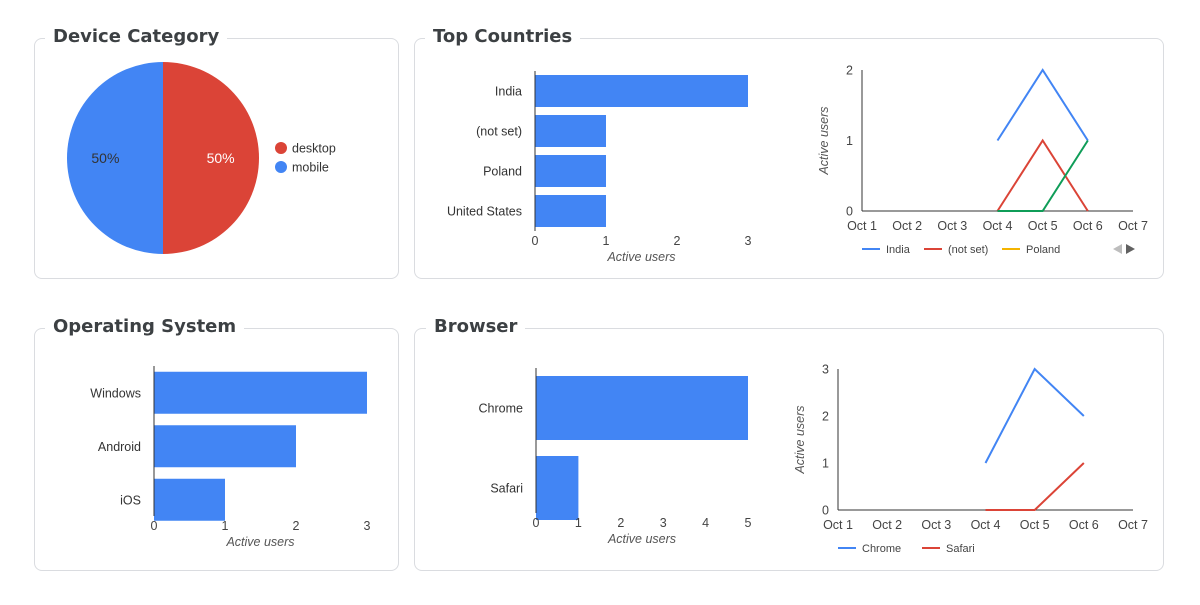 The height and width of the screenshot is (605, 1200). What do you see at coordinates (1034, 415) in the screenshot?
I see `series-line-chrome` at bounding box center [1034, 415].